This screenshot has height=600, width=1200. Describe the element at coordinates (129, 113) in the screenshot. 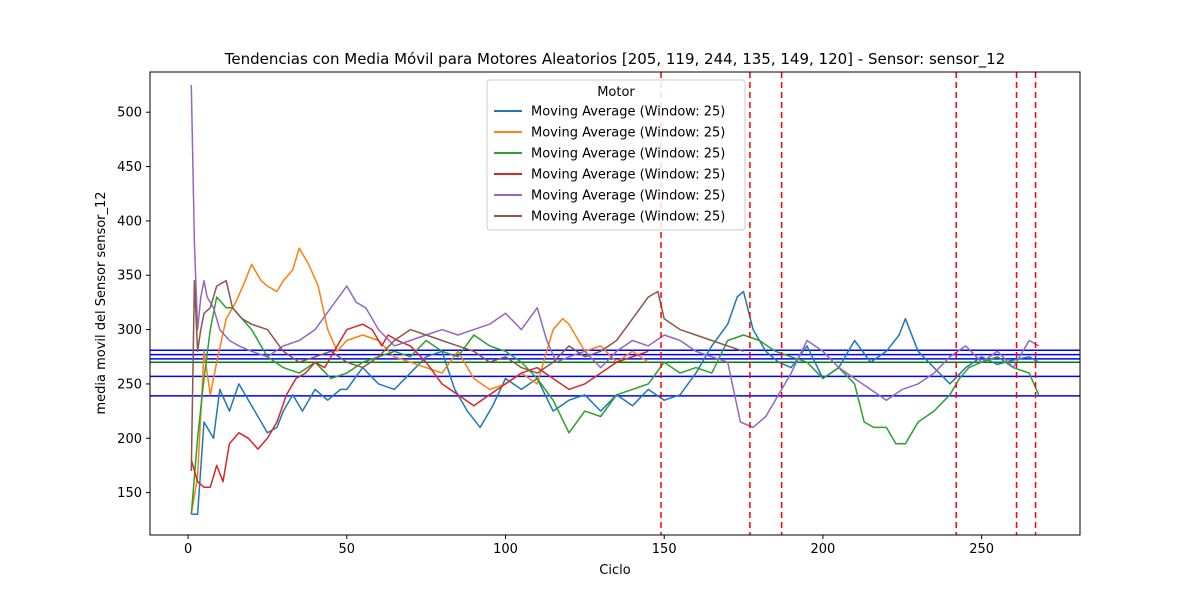

I see `y-tick-label: 500` at that location.